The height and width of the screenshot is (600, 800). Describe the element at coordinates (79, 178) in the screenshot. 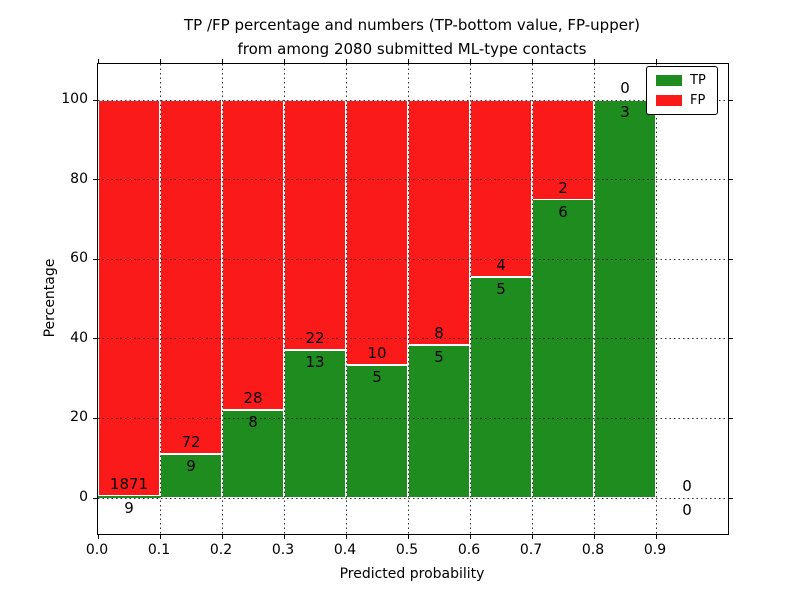

I see `y-tick-label: 80` at that location.